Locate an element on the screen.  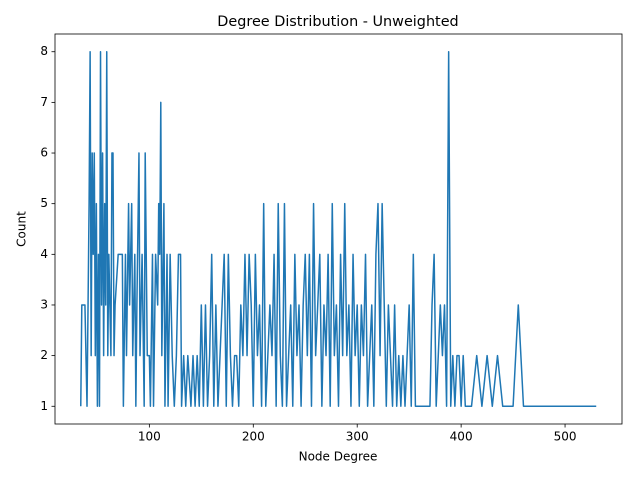
y-tick-label: 7 is located at coordinates (44, 102).